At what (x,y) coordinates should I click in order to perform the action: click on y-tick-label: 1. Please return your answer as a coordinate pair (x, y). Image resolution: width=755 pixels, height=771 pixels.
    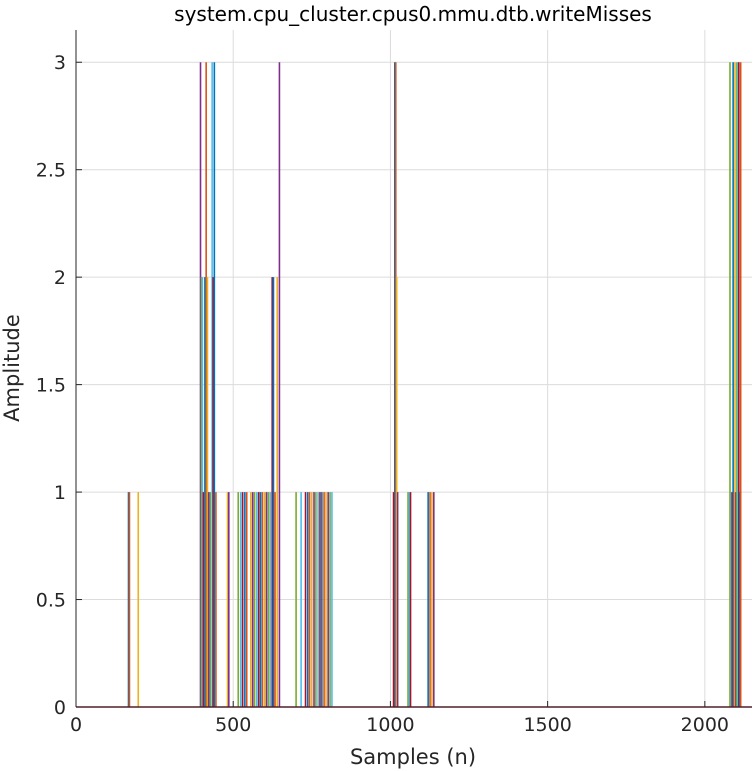
    Looking at the image, I should click on (60, 493).